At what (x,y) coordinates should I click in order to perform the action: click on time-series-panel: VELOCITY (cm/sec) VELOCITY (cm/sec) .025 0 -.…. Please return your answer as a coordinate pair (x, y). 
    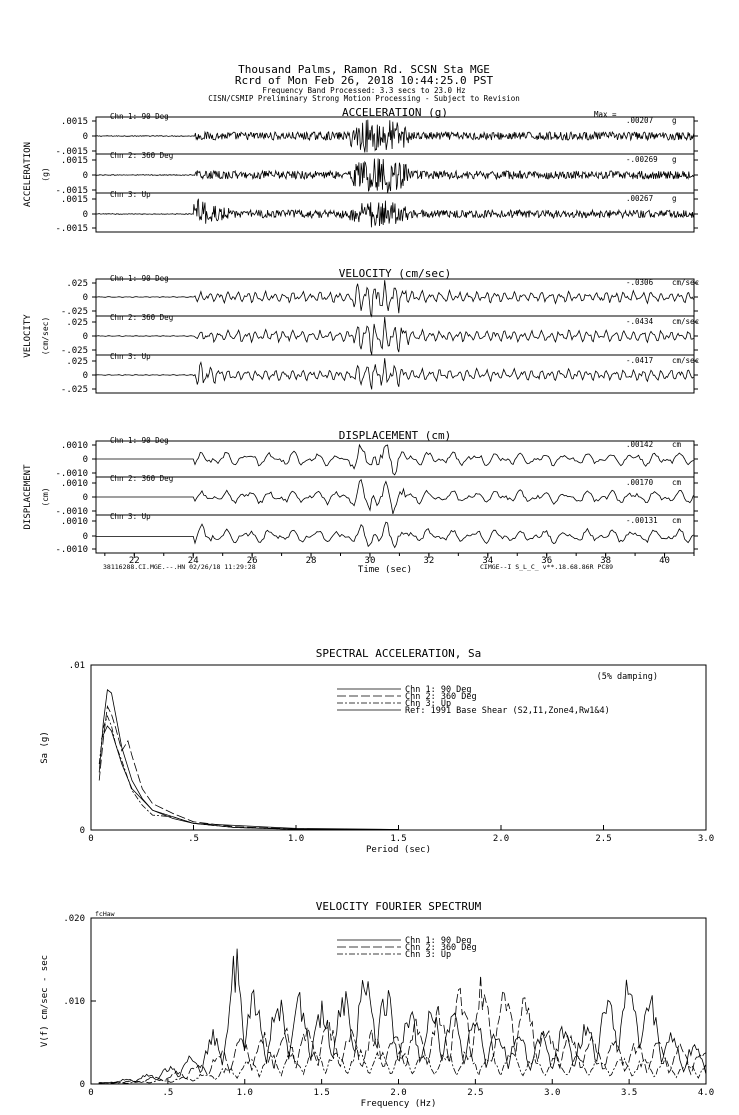
    Looking at the image, I should click on (361, 331).